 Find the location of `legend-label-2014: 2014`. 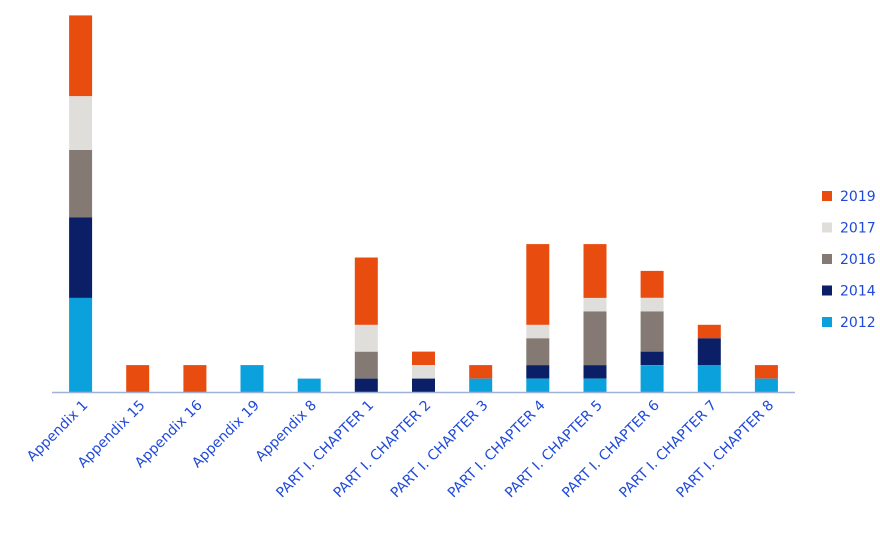

legend-label-2014: 2014 is located at coordinates (858, 292).